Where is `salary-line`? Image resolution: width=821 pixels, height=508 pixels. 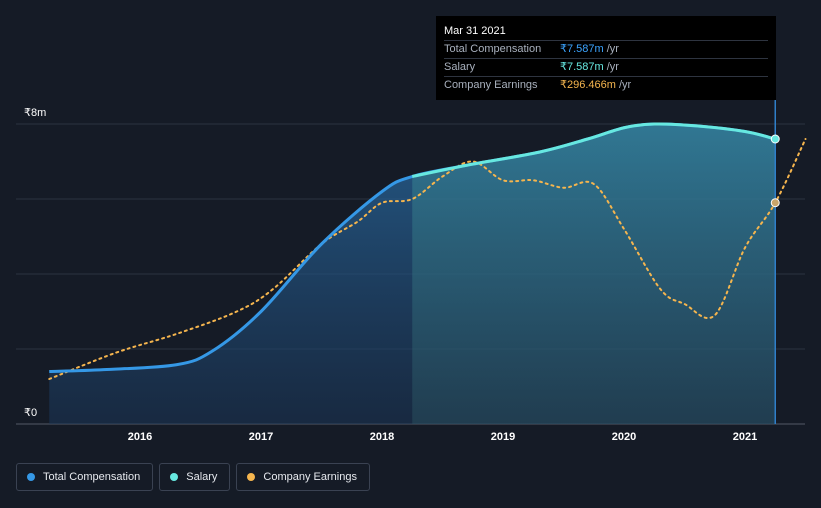 salary-line is located at coordinates (593, 150).